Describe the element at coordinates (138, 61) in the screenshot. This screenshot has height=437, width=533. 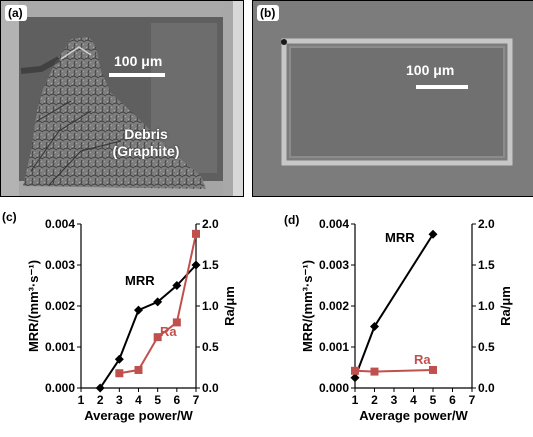
I see `scale-label-a: 100 μm` at that location.